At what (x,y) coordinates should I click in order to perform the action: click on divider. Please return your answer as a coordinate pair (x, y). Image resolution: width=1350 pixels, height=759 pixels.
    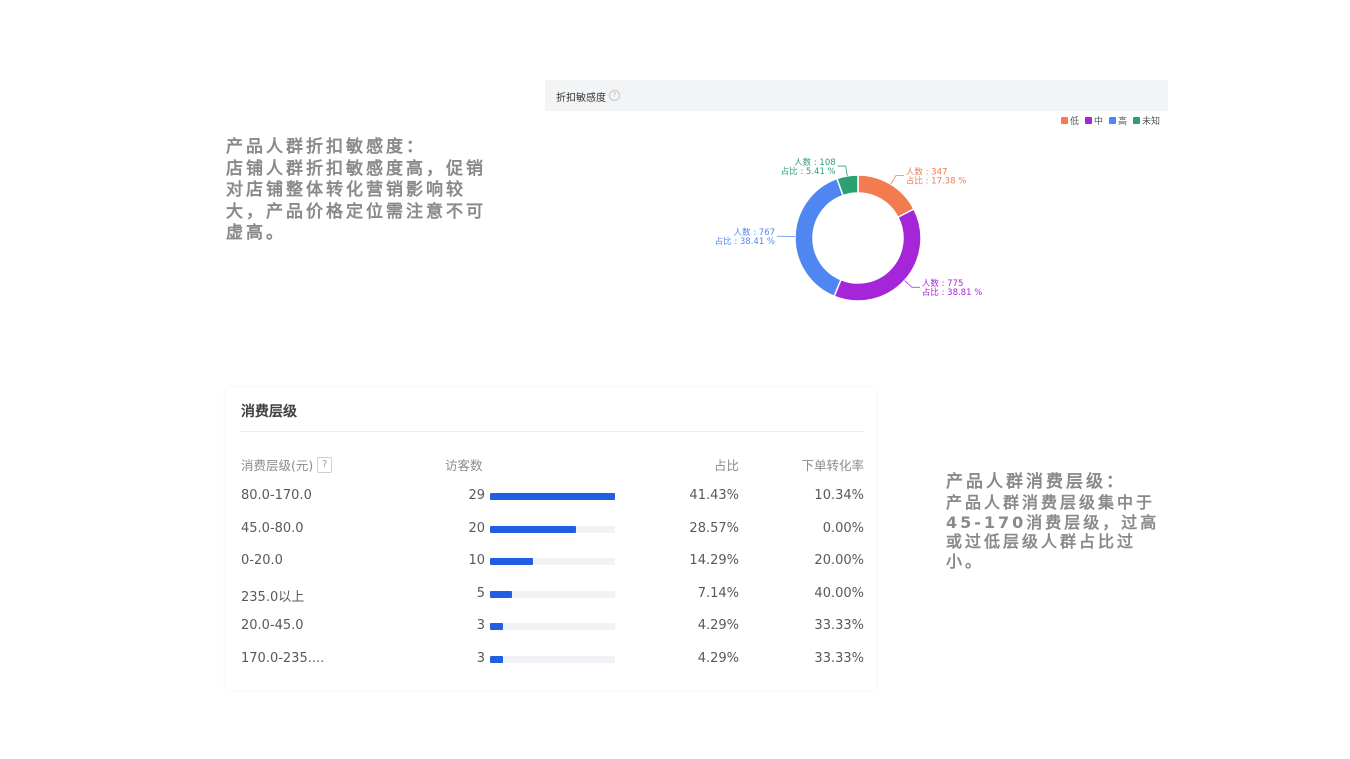
    Looking at the image, I should click on (552, 431).